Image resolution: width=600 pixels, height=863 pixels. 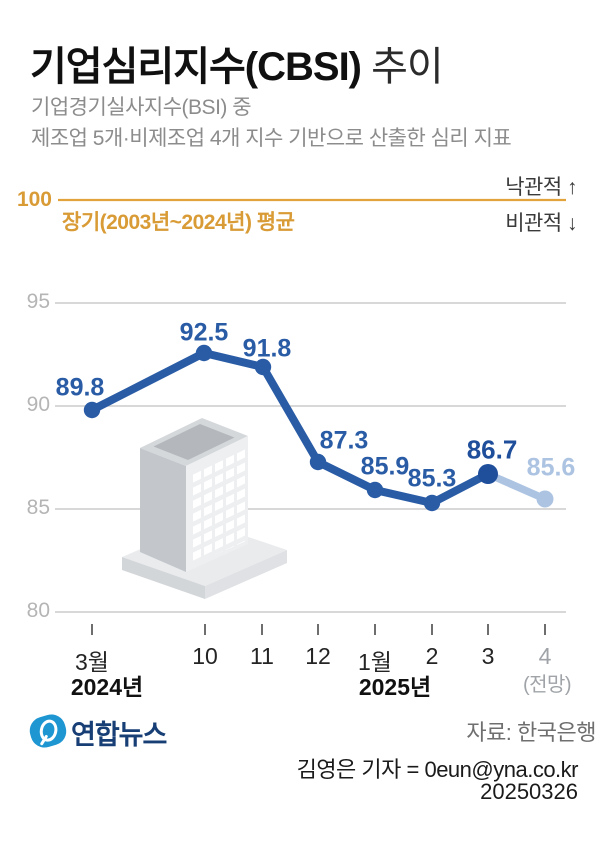 What do you see at coordinates (318, 656) in the screenshot?
I see `x-label-12: 12` at bounding box center [318, 656].